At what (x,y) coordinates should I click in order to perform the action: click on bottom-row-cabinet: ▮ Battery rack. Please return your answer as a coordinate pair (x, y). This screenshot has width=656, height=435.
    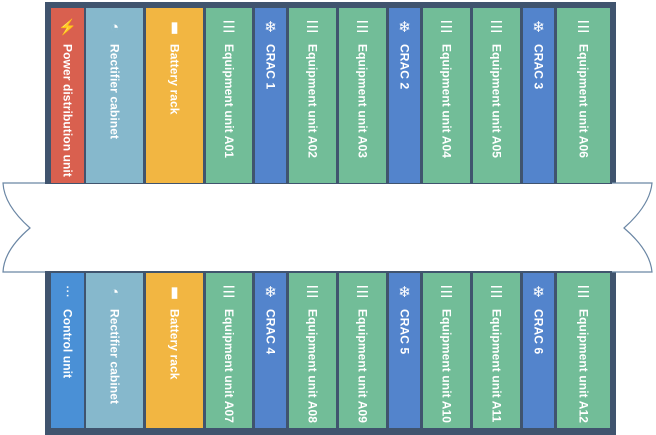
    Looking at the image, I should click on (174, 350).